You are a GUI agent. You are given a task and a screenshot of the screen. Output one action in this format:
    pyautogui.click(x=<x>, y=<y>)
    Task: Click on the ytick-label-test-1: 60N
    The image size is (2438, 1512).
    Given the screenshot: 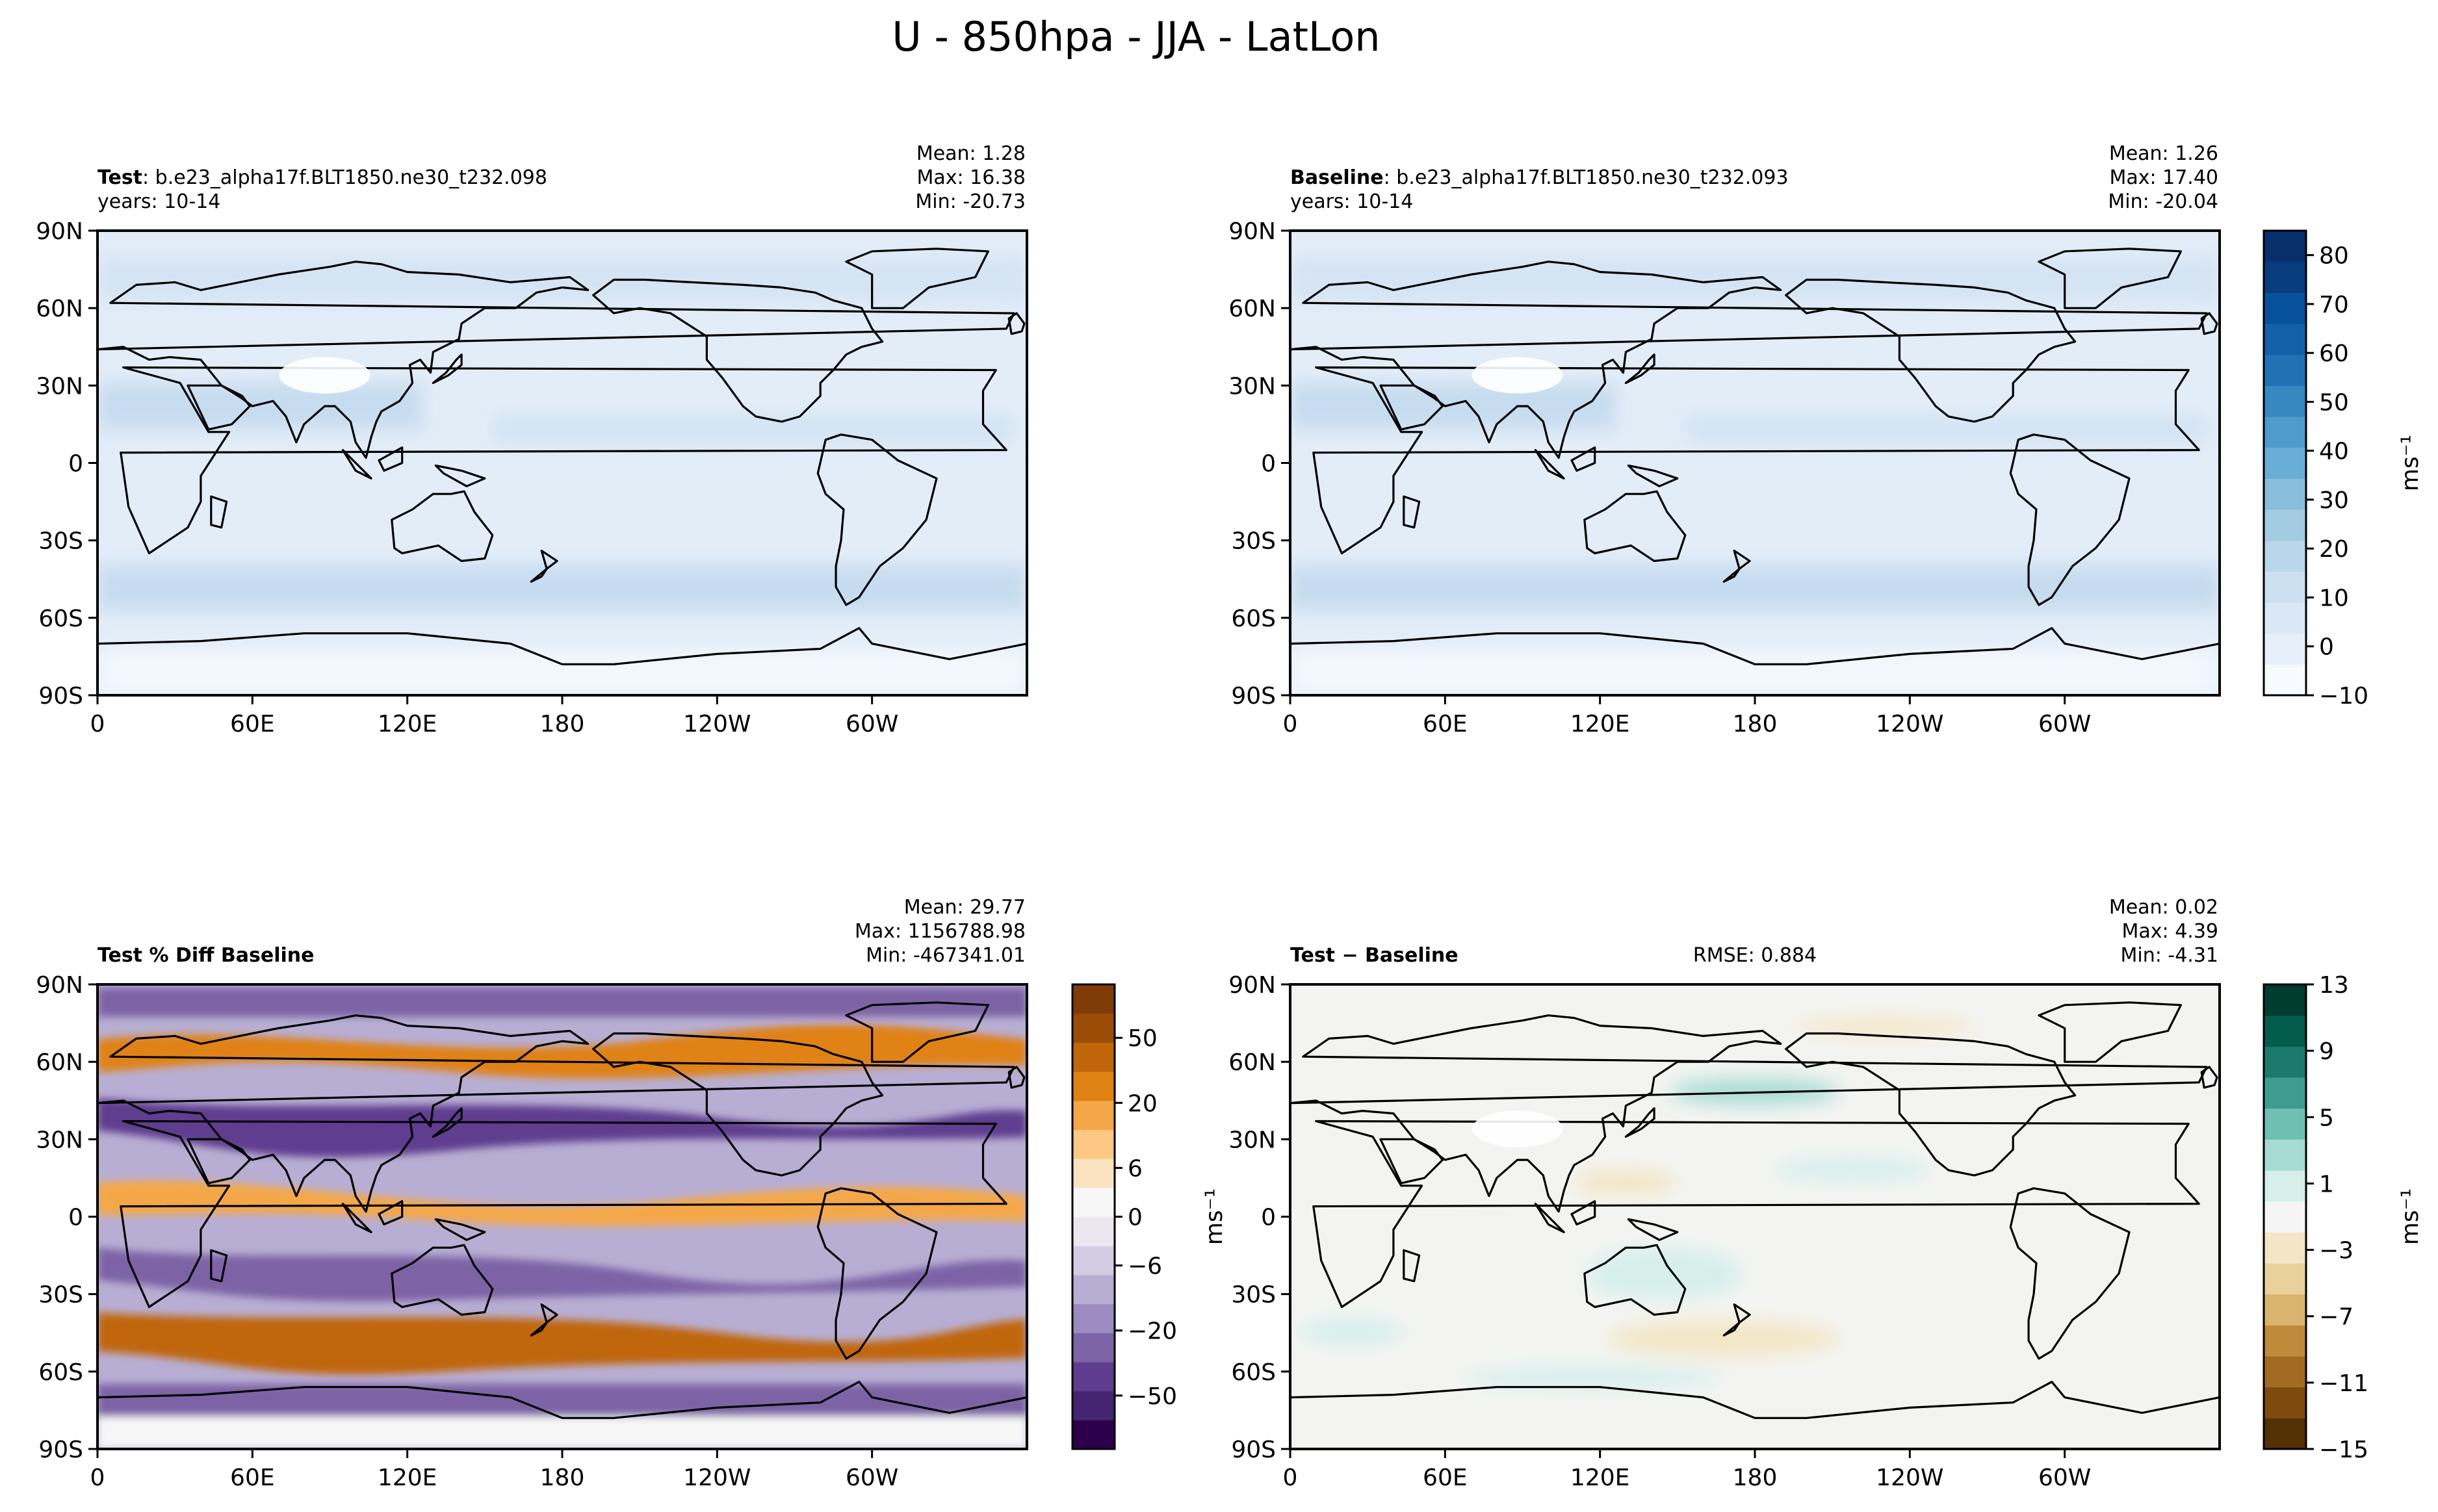 What is the action you would take?
    pyautogui.click(x=59, y=309)
    